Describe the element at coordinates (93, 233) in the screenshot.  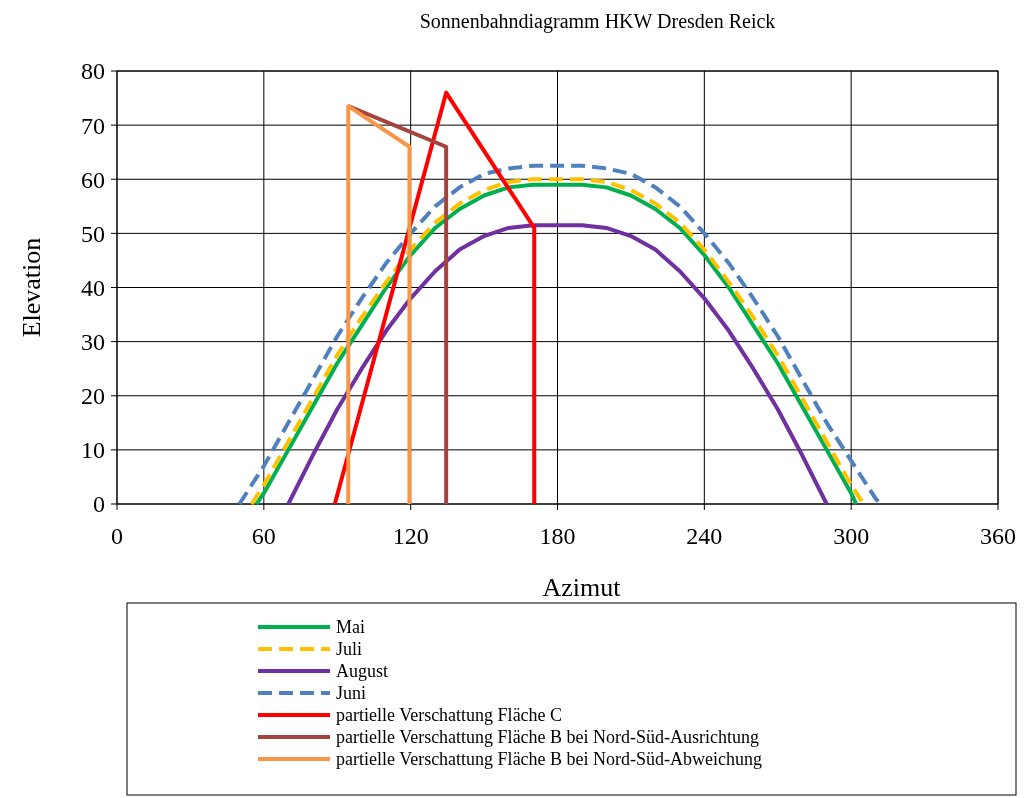
I see `y-tick-label: 50` at that location.